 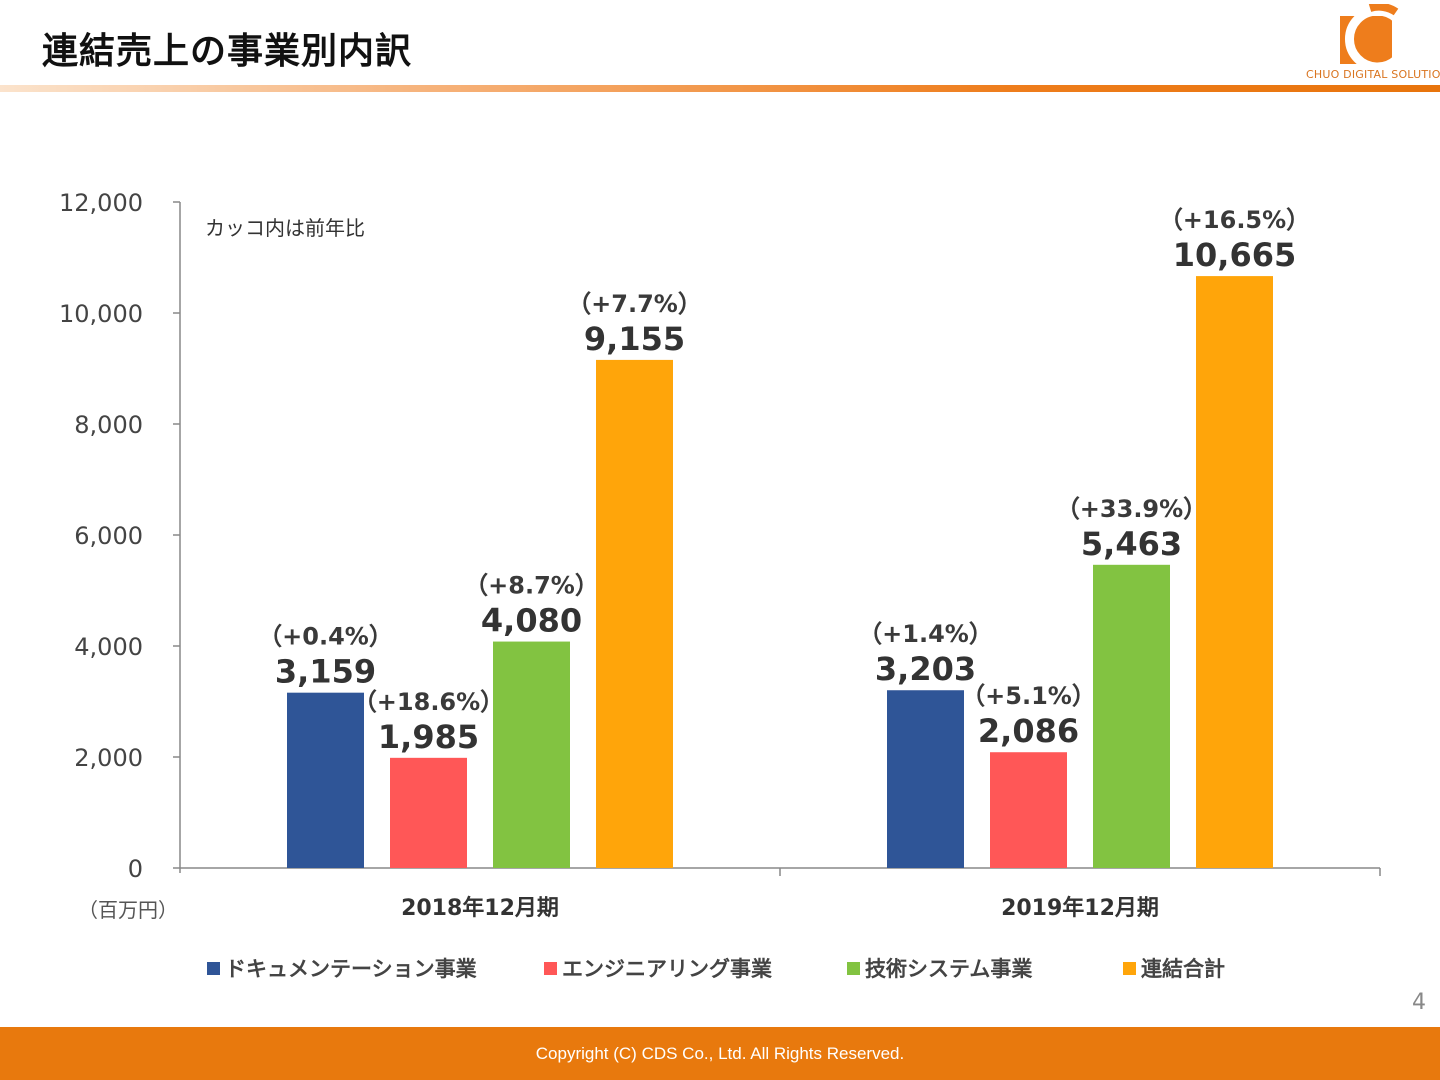 What do you see at coordinates (108, 758) in the screenshot?
I see `y-tick-label: 2,000` at bounding box center [108, 758].